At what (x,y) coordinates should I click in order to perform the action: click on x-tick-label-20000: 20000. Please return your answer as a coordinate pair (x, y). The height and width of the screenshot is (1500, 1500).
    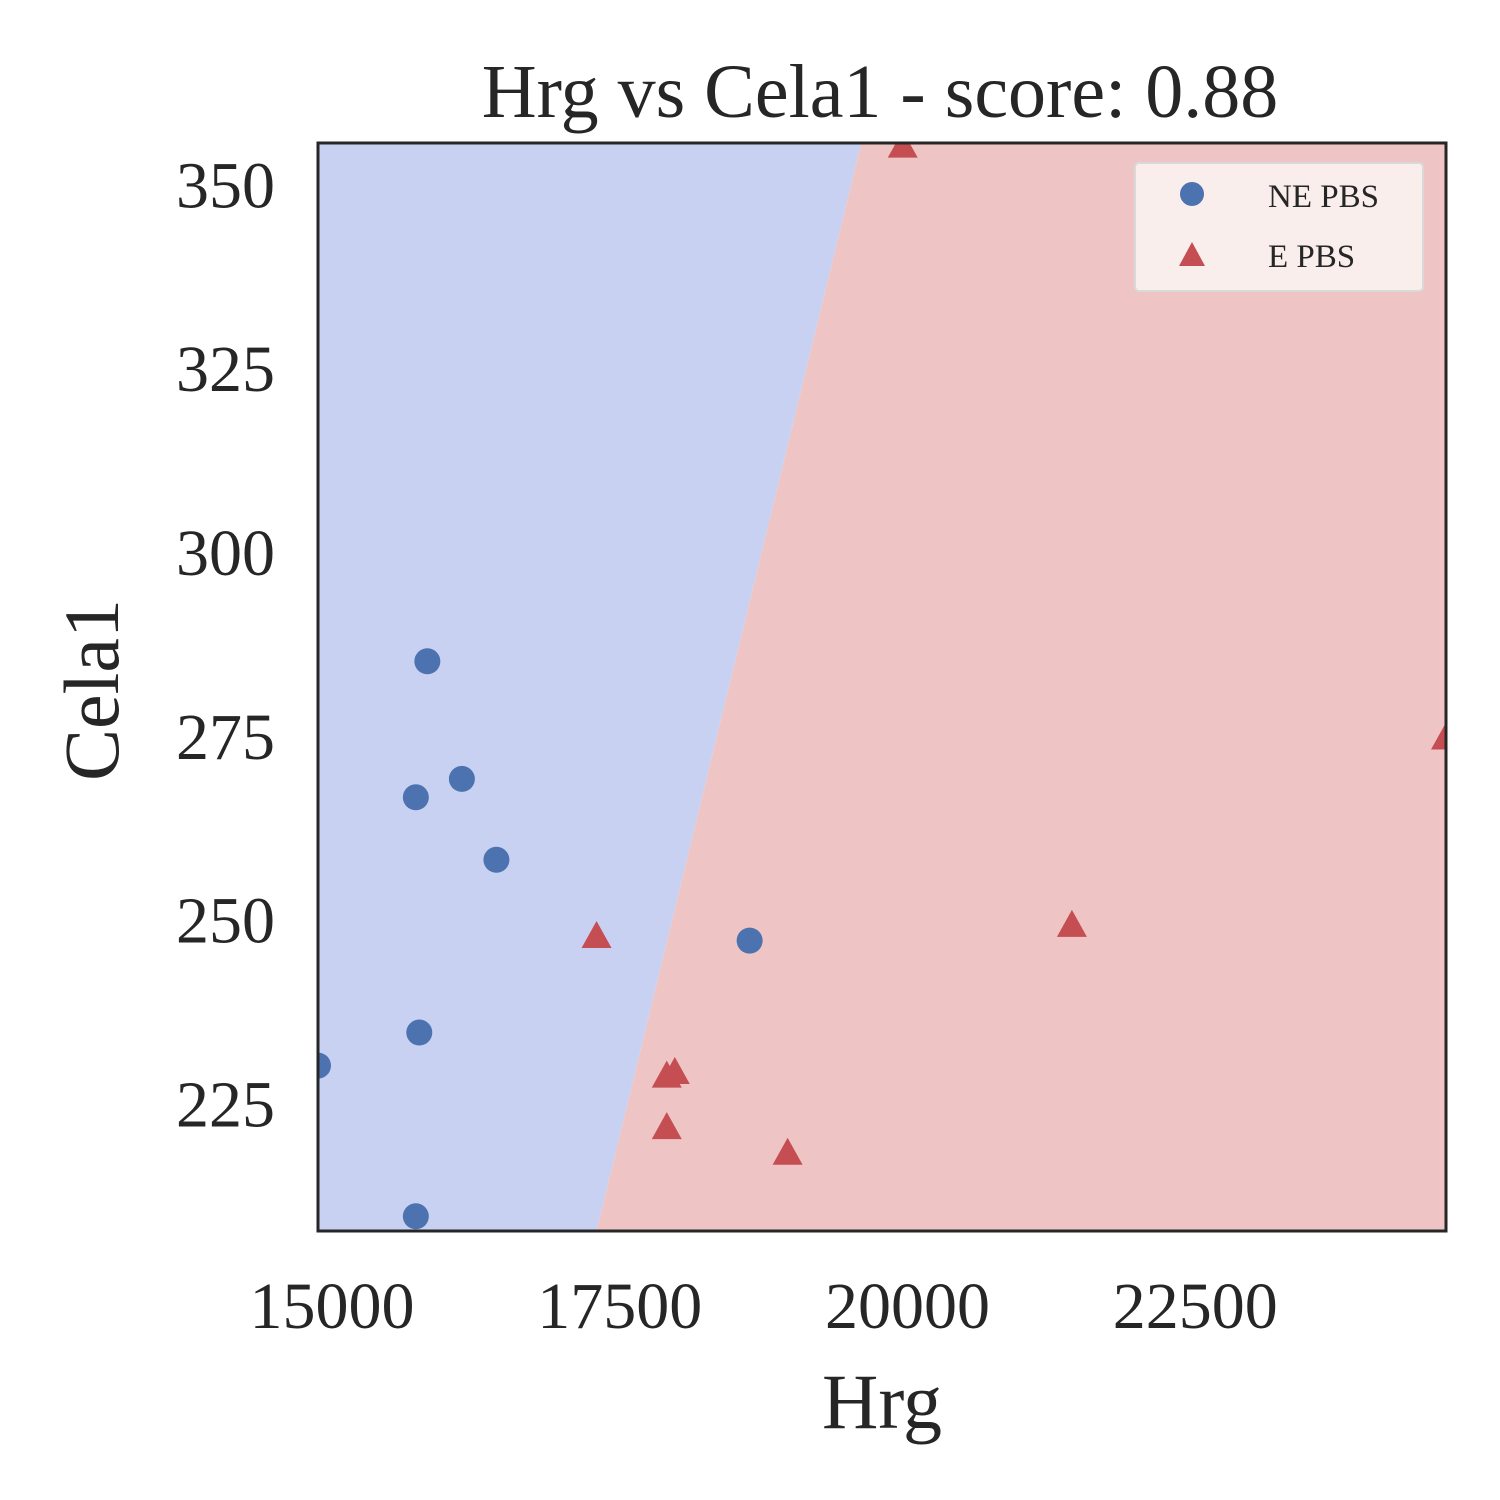
    Looking at the image, I should click on (907, 1306).